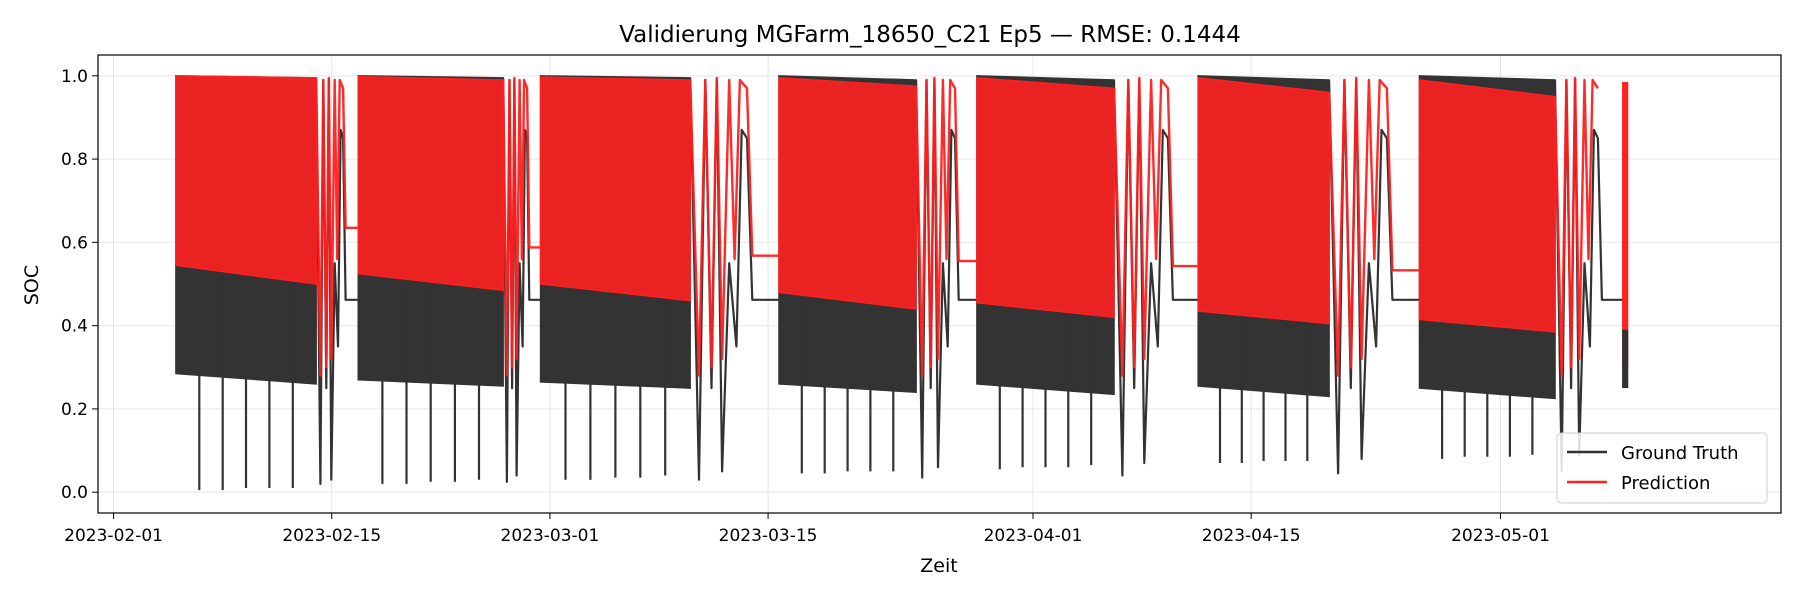  What do you see at coordinates (1625, 359) in the screenshot?
I see `ground-truth-final-block` at bounding box center [1625, 359].